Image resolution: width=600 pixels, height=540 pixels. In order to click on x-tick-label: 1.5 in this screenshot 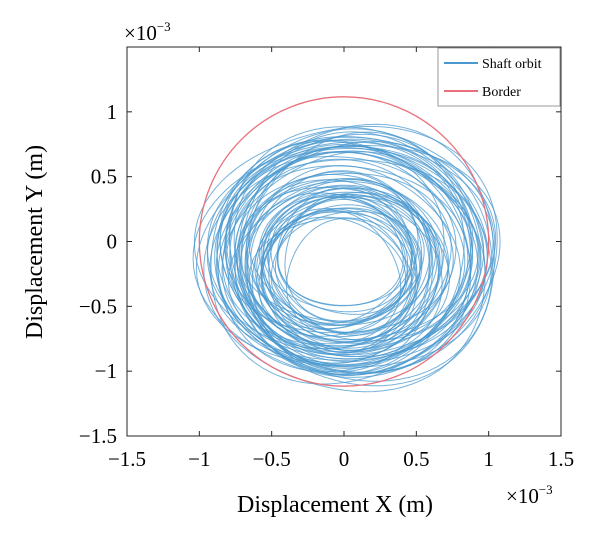, I will do `click(561, 459)`.